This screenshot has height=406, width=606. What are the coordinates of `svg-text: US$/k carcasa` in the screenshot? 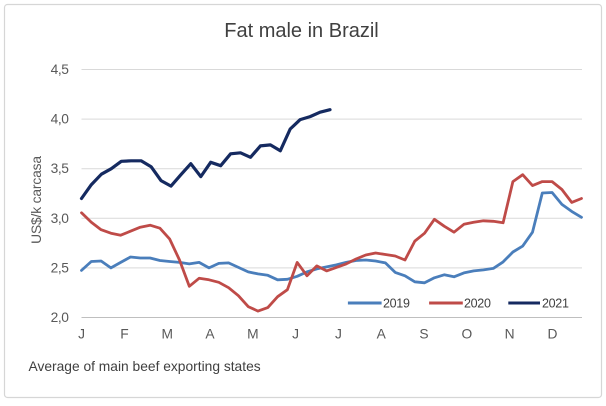 It's located at (36, 200).